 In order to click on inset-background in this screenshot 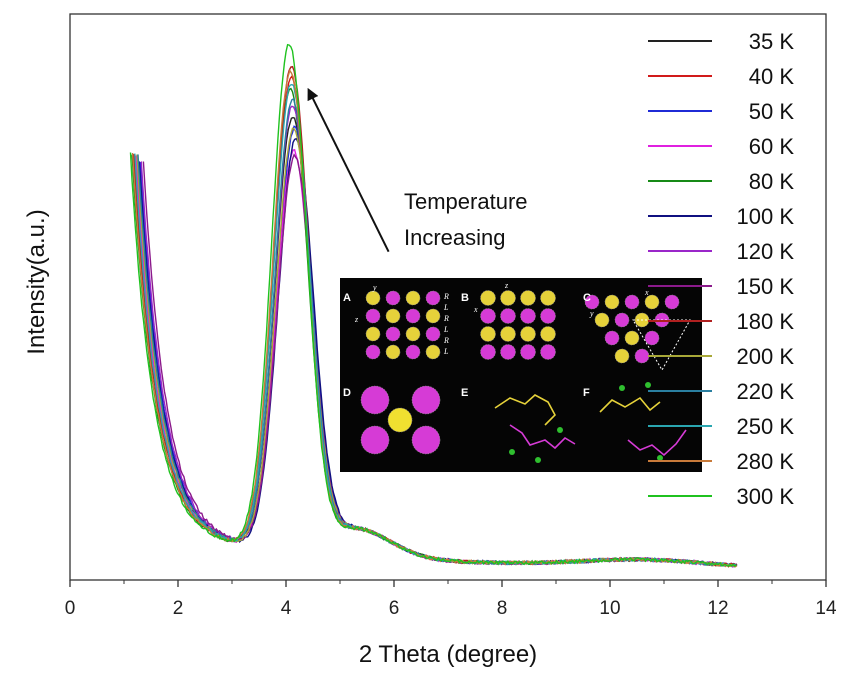, I will do `click(521, 375)`.